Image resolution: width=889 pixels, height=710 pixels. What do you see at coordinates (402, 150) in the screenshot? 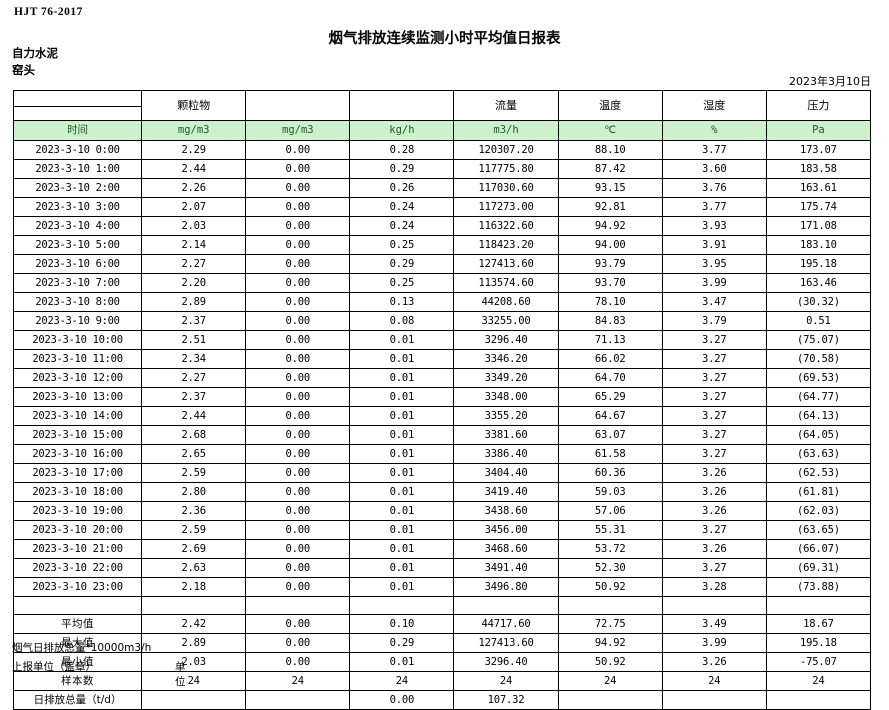
I see `cell-particulate-rate: 0.28` at bounding box center [402, 150].